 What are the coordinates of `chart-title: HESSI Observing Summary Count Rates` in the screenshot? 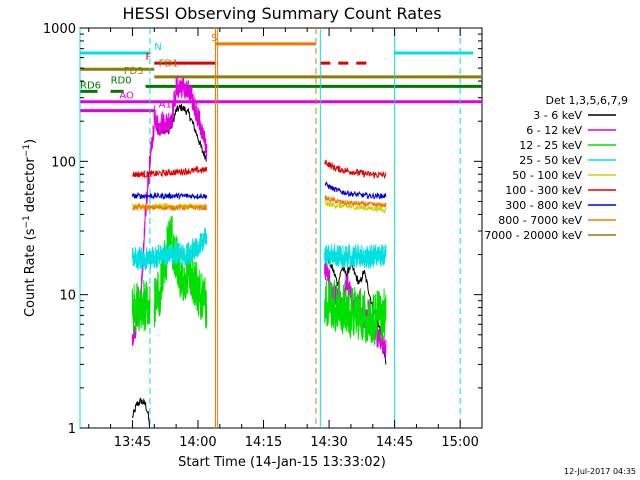 It's located at (281, 13).